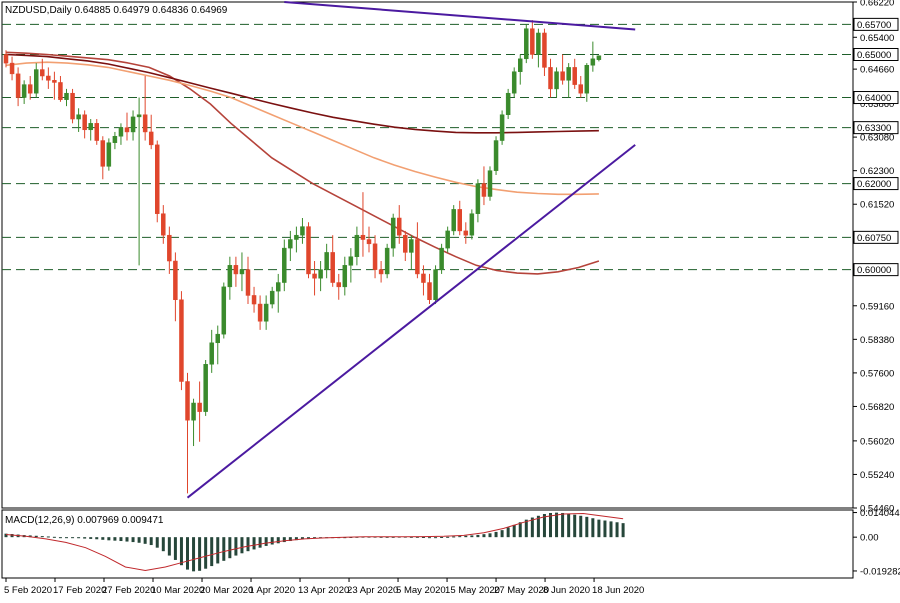  What do you see at coordinates (877, 70) in the screenshot?
I see `price-tick-label: 0.64660` at bounding box center [877, 70].